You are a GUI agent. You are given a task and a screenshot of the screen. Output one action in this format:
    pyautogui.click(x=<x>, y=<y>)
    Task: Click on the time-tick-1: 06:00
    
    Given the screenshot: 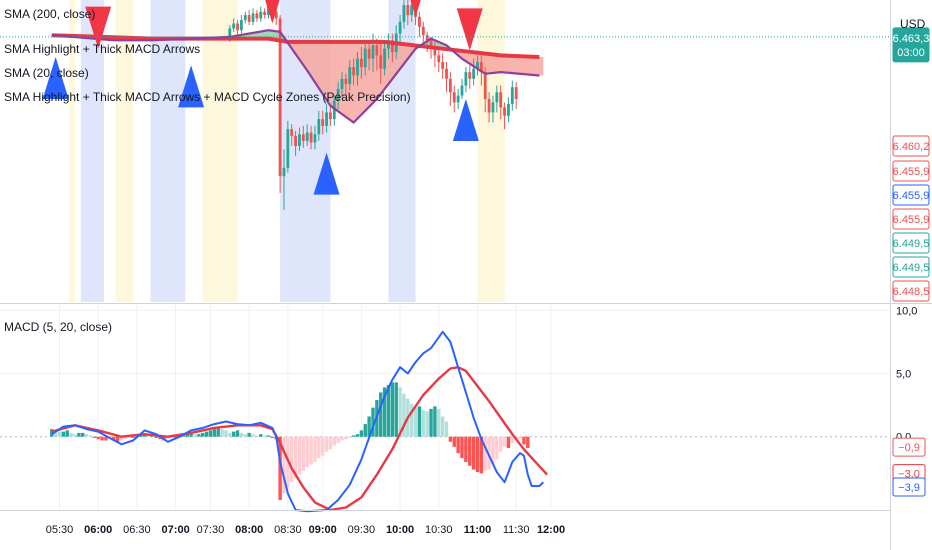 What is the action you would take?
    pyautogui.click(x=98, y=530)
    